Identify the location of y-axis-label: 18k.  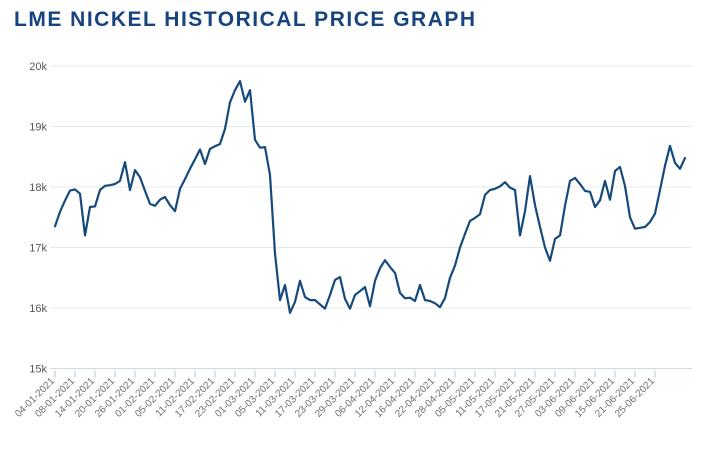
(38, 188).